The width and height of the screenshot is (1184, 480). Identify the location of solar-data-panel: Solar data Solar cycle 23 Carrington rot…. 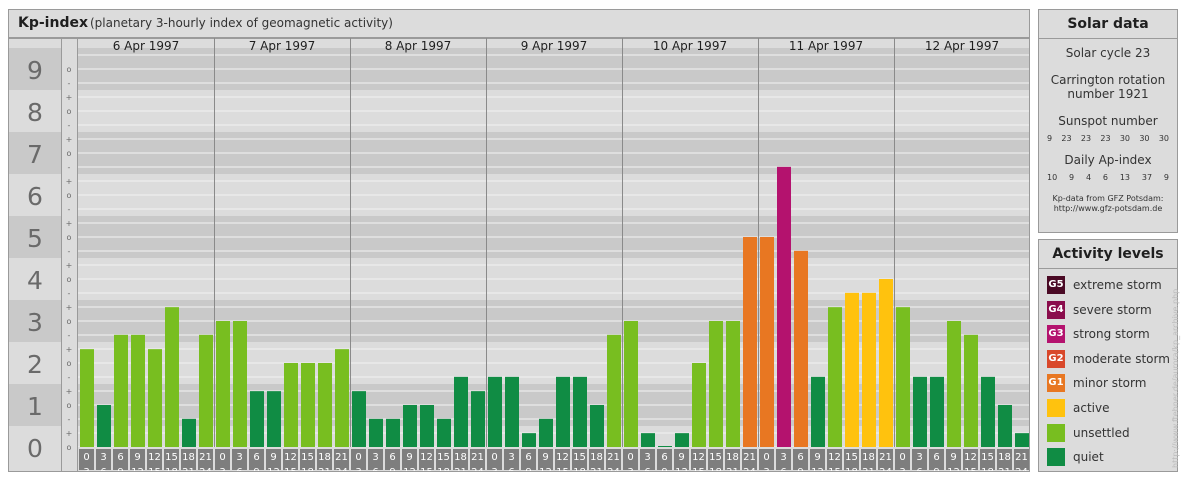
(1108, 121).